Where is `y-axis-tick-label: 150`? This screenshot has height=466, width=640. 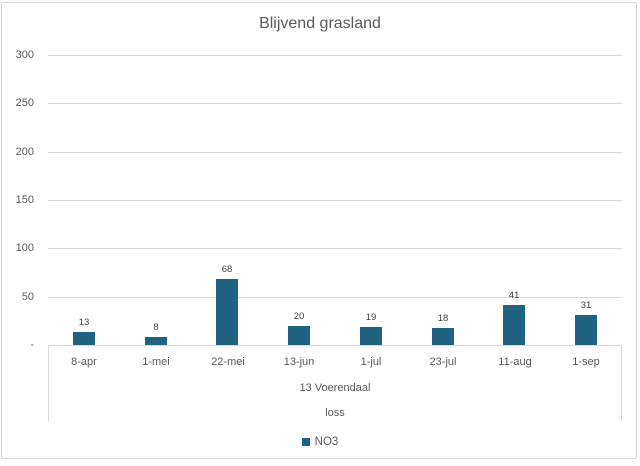 y-axis-tick-label: 150 is located at coordinates (24, 200).